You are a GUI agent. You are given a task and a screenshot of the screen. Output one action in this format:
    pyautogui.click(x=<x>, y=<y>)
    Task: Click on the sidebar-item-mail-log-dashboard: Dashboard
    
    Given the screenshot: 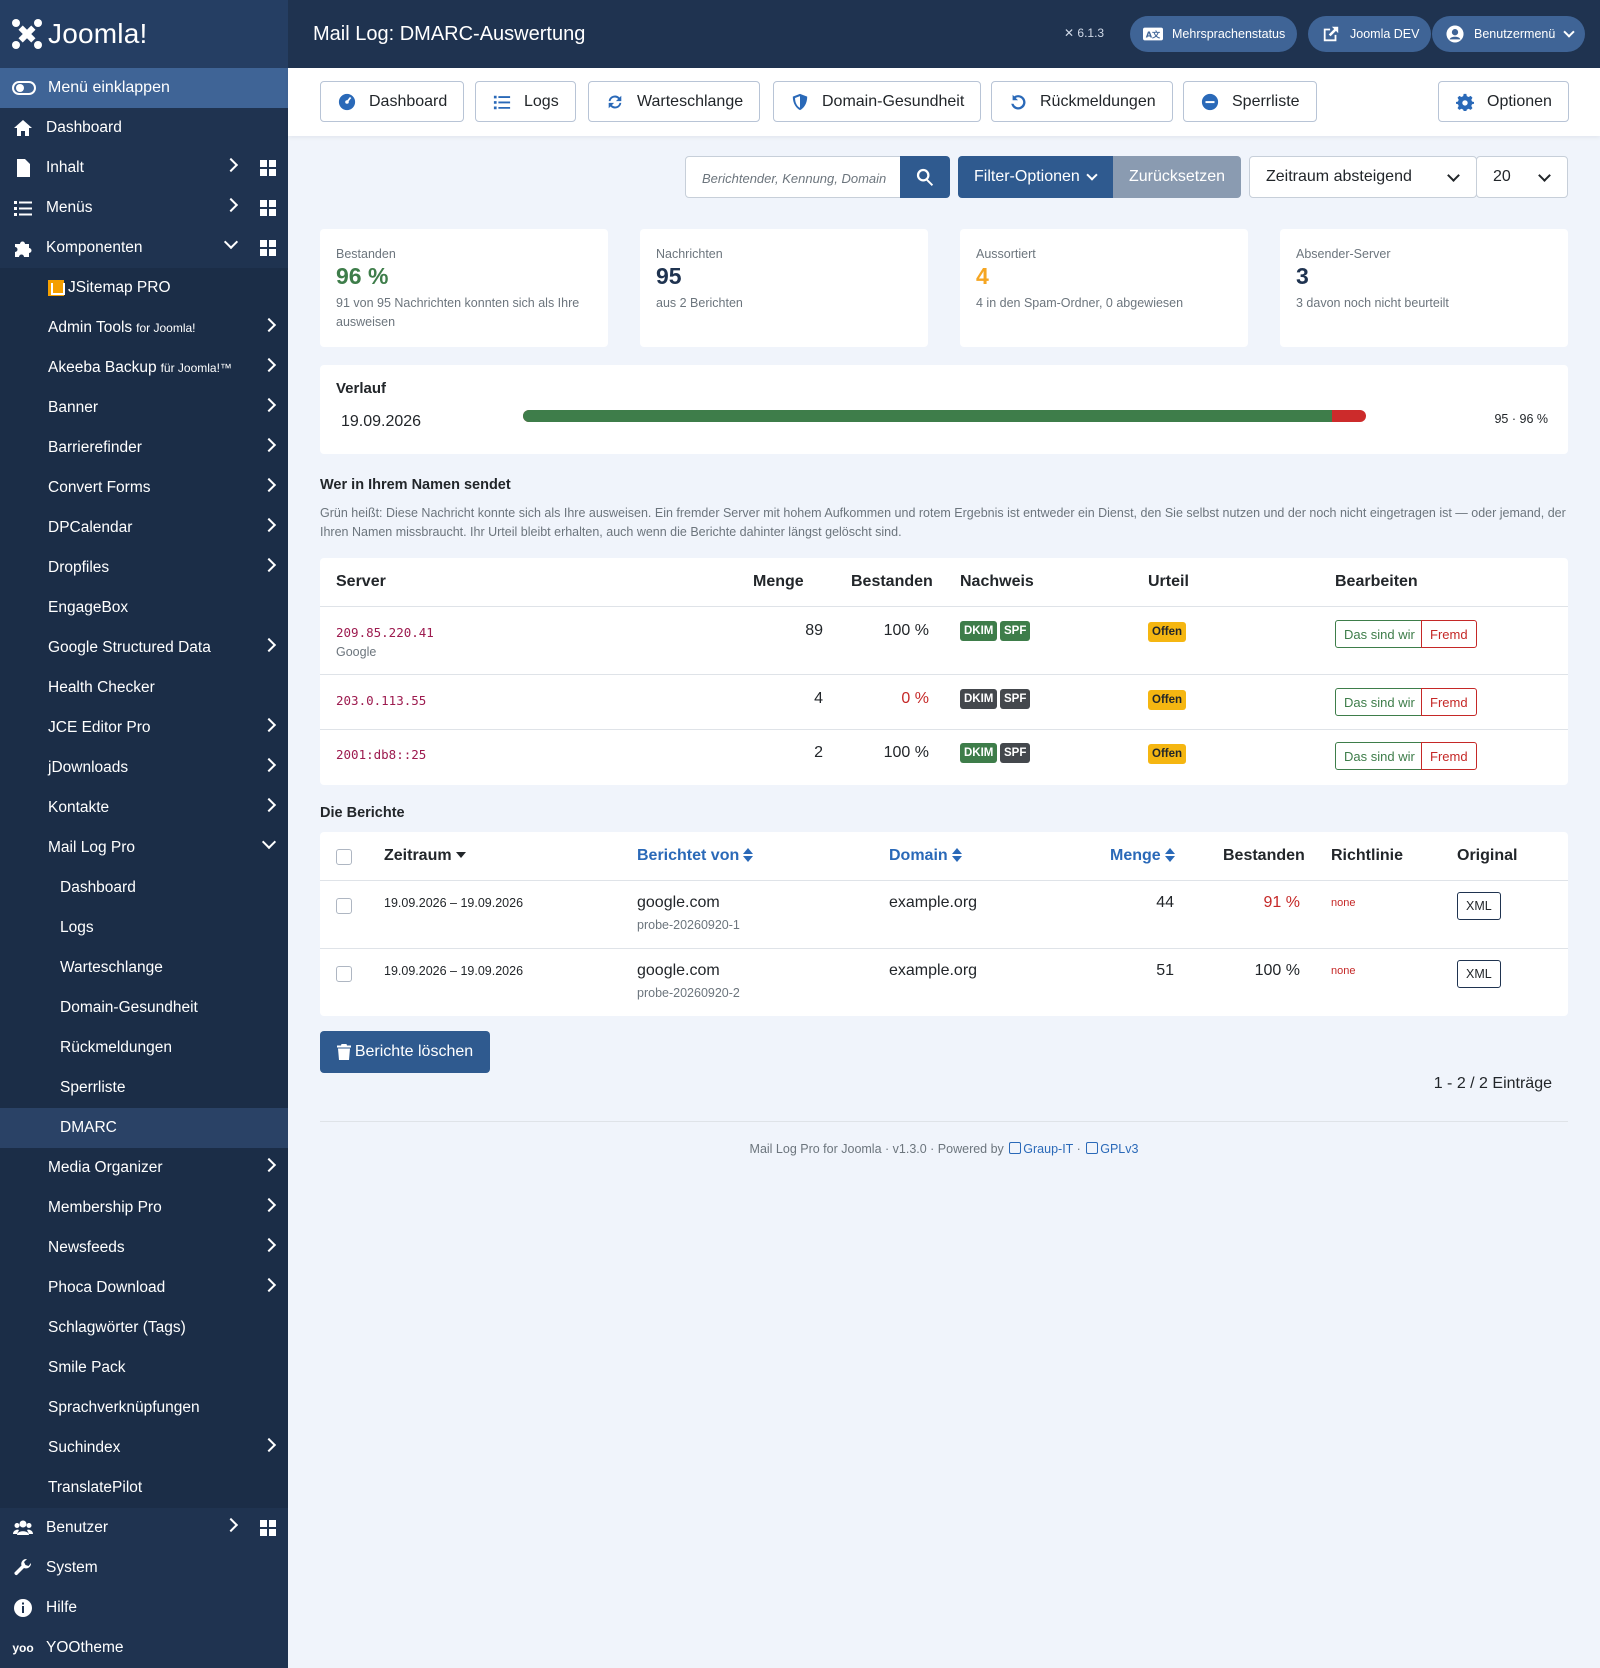 What is the action you would take?
    pyautogui.click(x=144, y=888)
    